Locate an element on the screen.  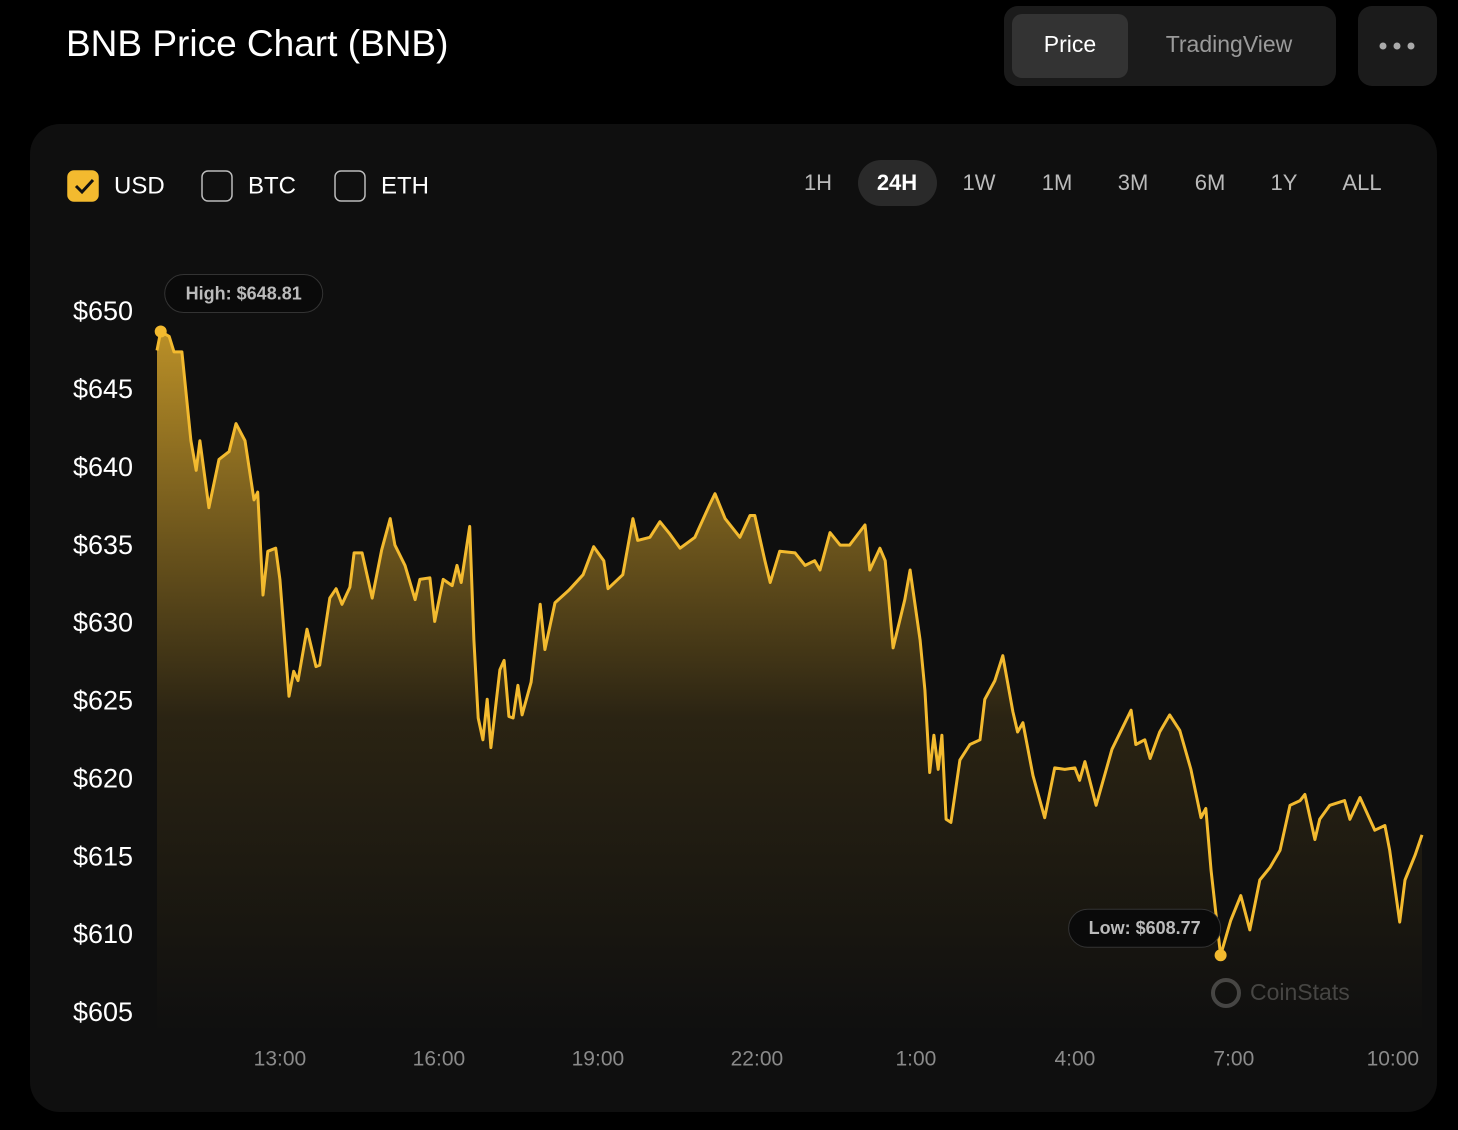
tab: Price is located at coordinates (1070, 44).